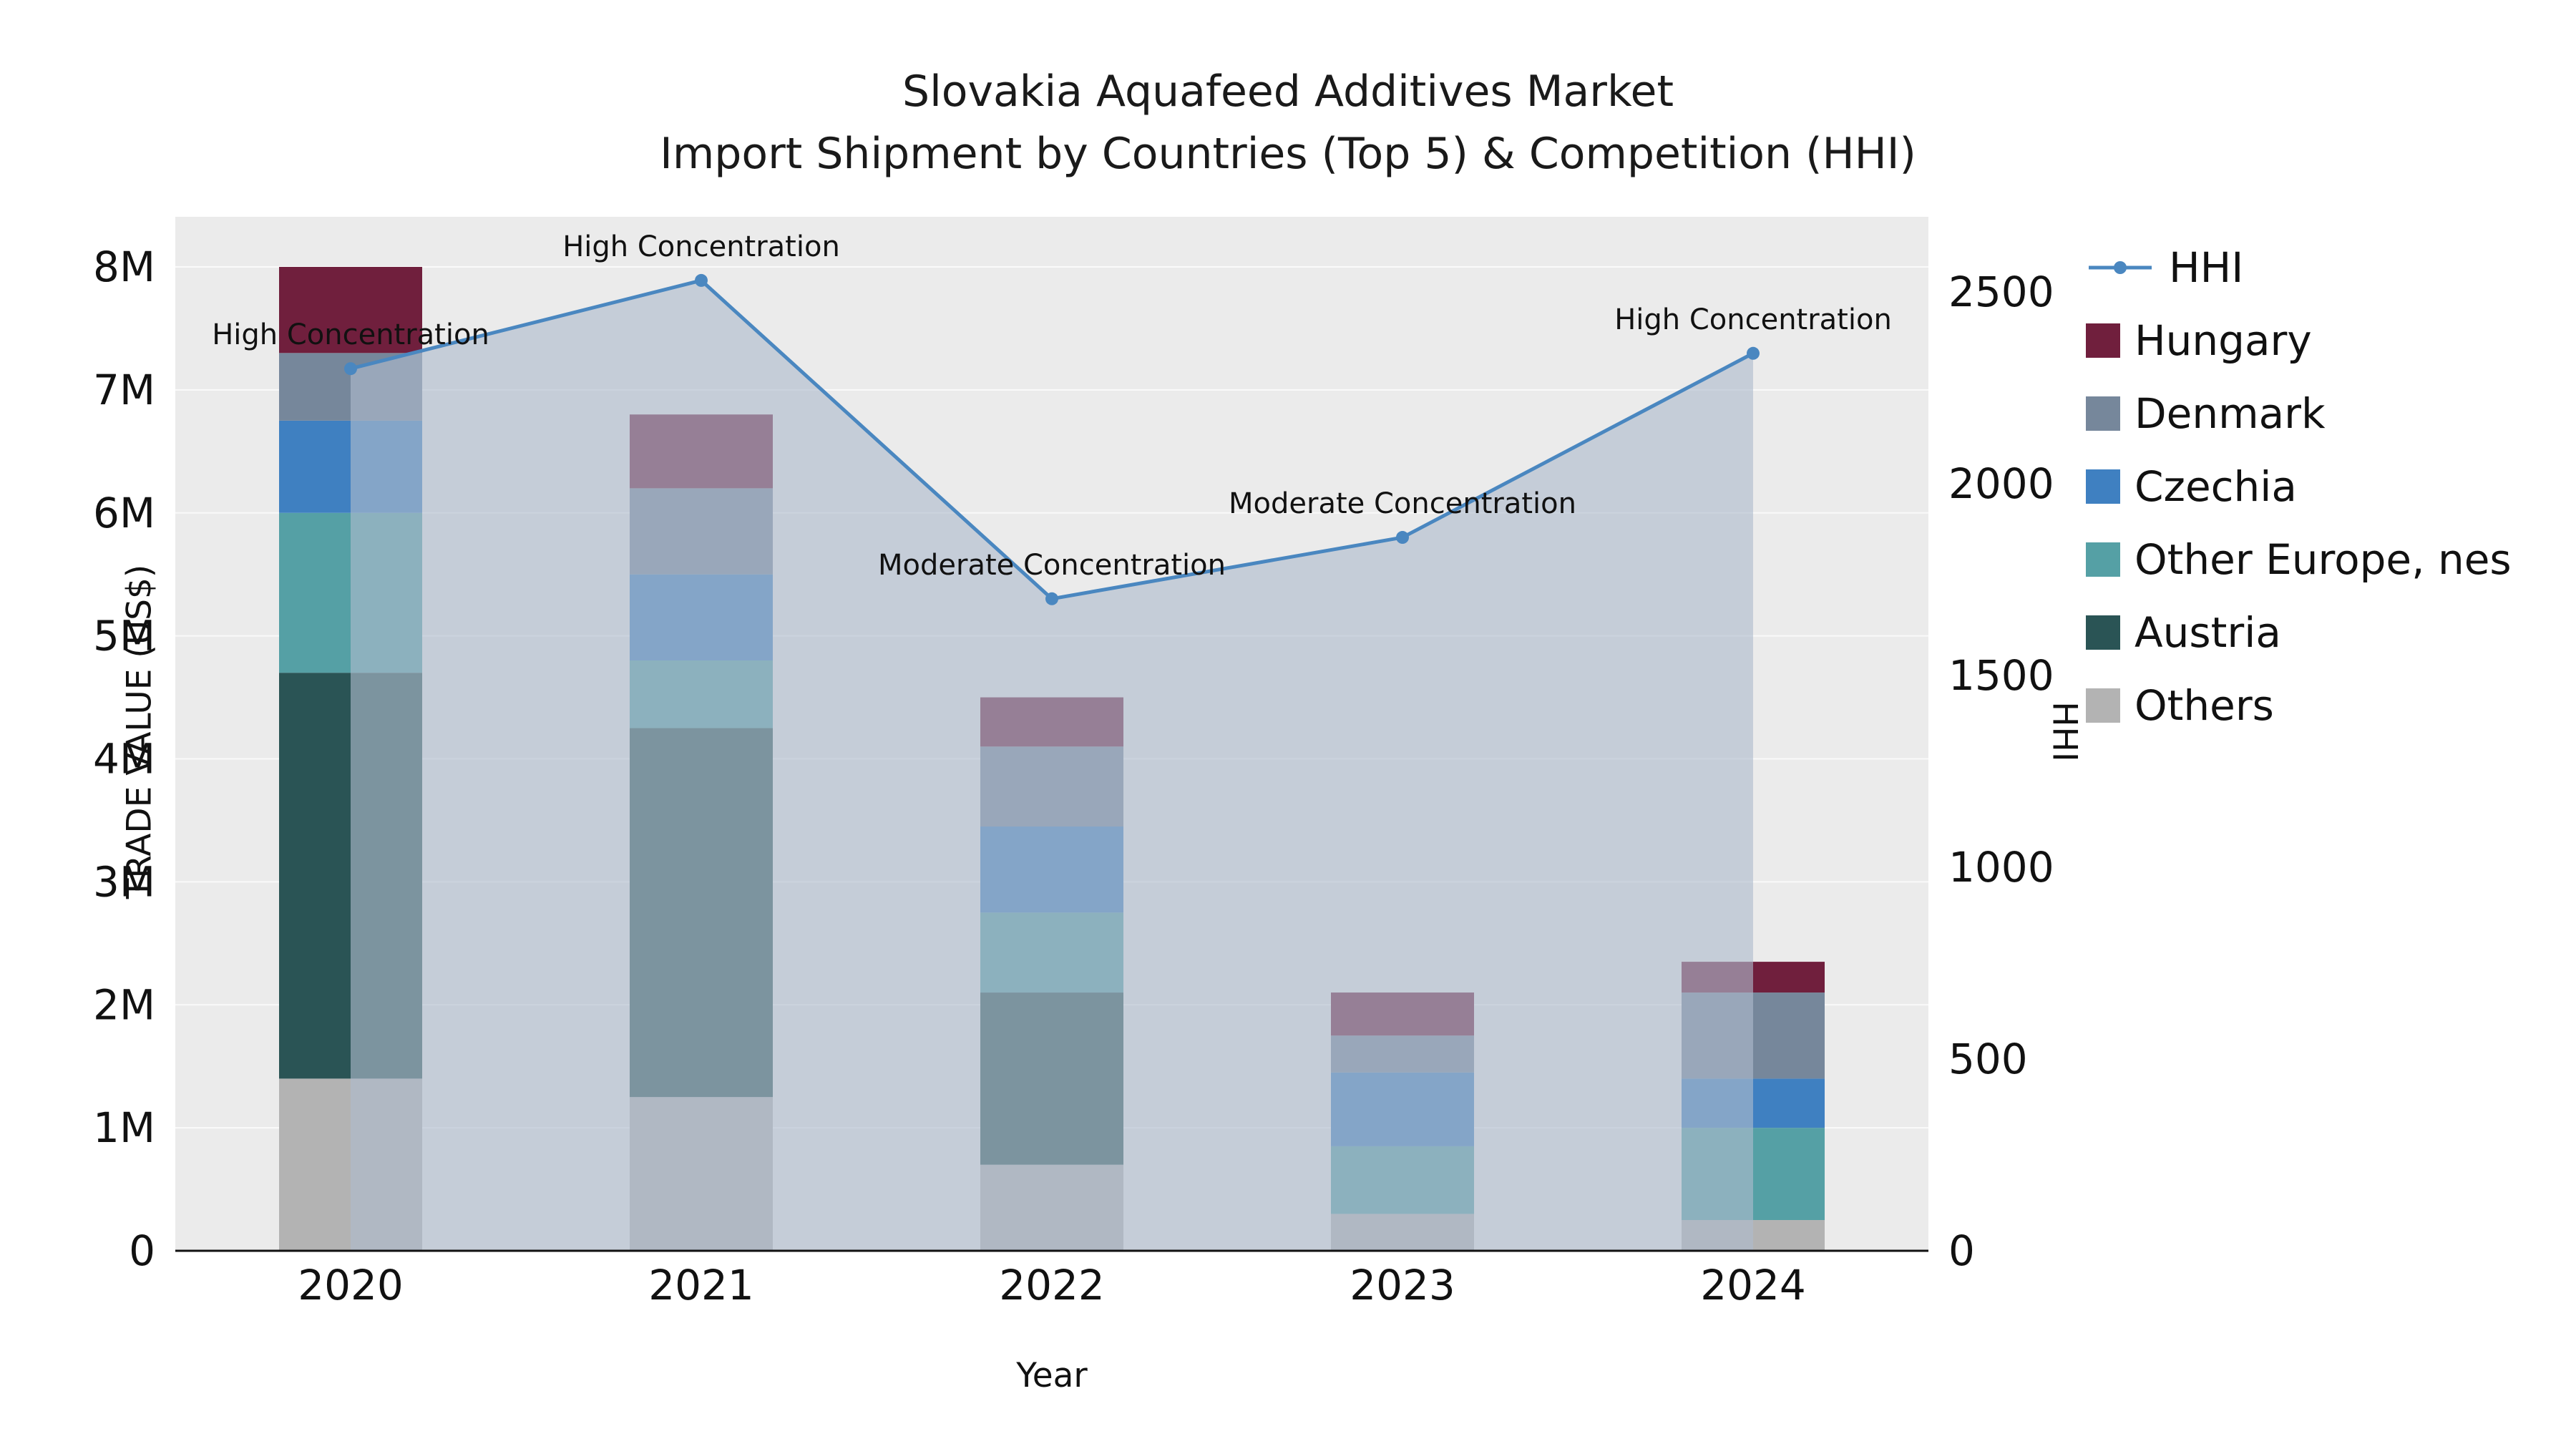  Describe the element at coordinates (351, 1285) in the screenshot. I see `x-tick: 2020` at that location.